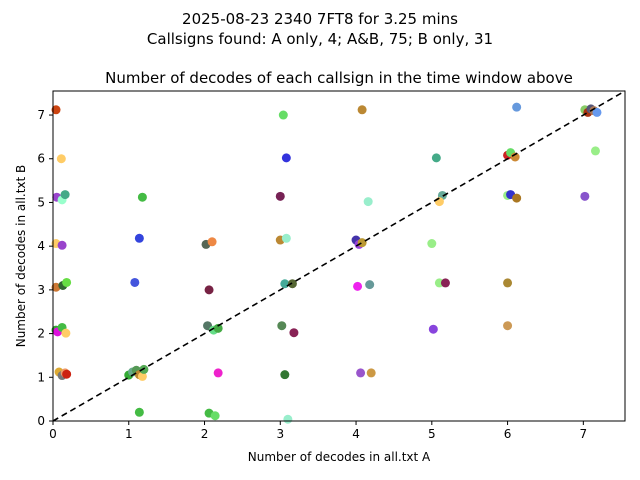  I want to click on y-tick-label-0: 0, so click(41, 421).